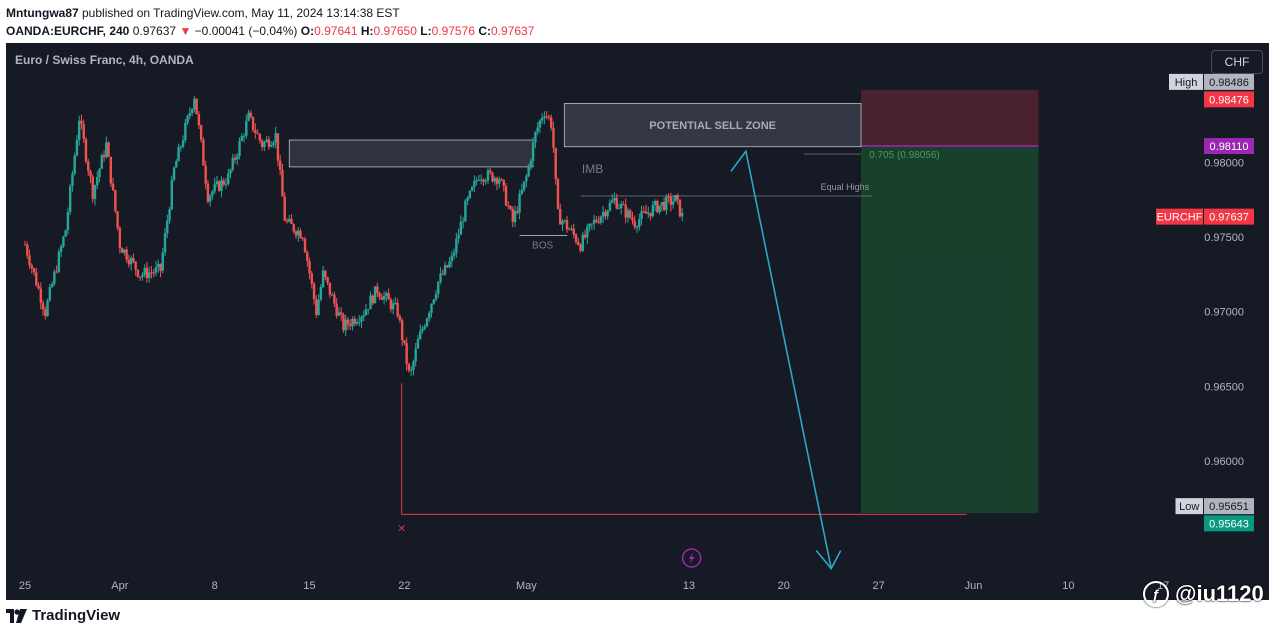 The width and height of the screenshot is (1275, 636). Describe the element at coordinates (1229, 523) in the screenshot. I see `price-tag-5: 0.95643` at that location.